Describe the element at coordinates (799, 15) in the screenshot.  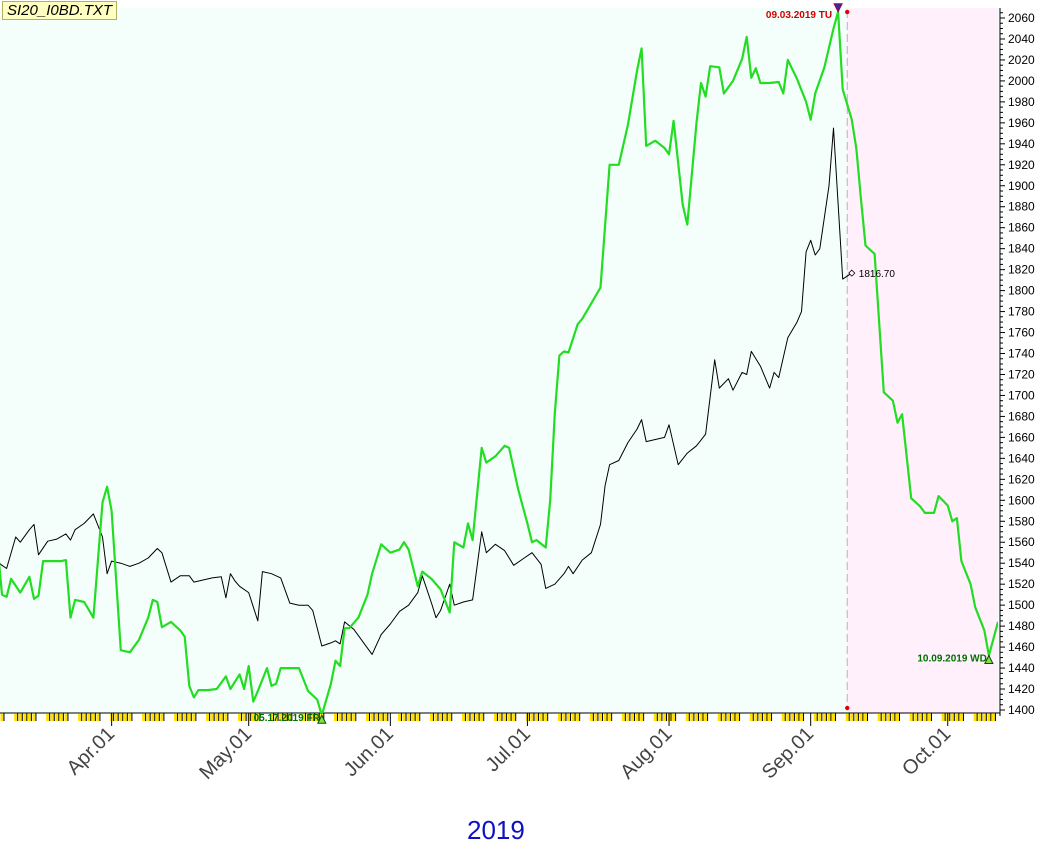
I see `top-marker-label: 09.03.2019 TU` at that location.